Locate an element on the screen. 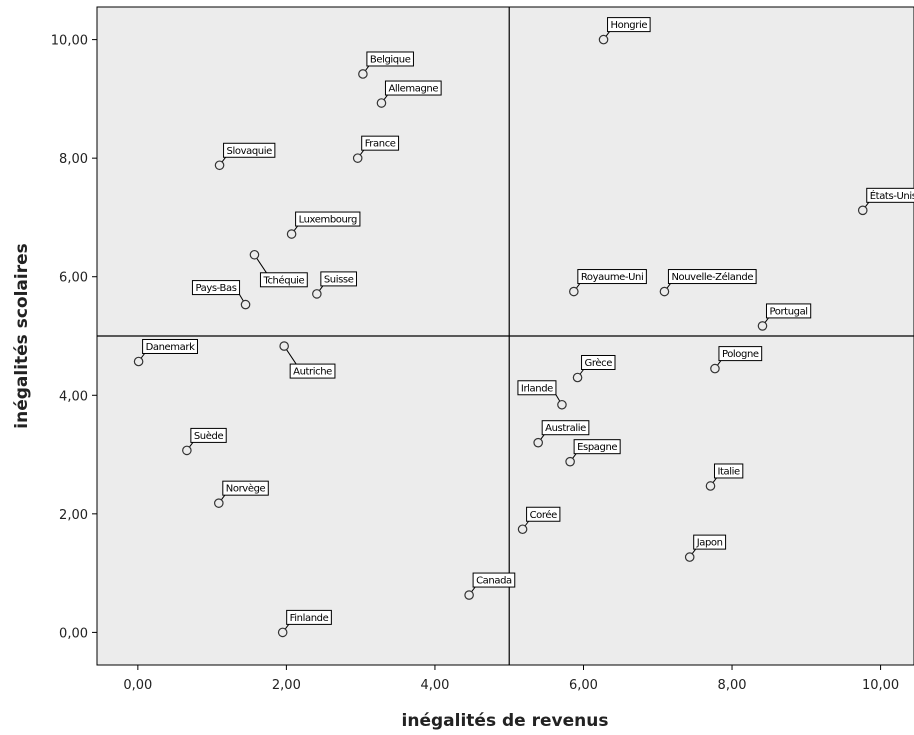 The height and width of the screenshot is (735, 914). point-label: Australie is located at coordinates (565, 428).